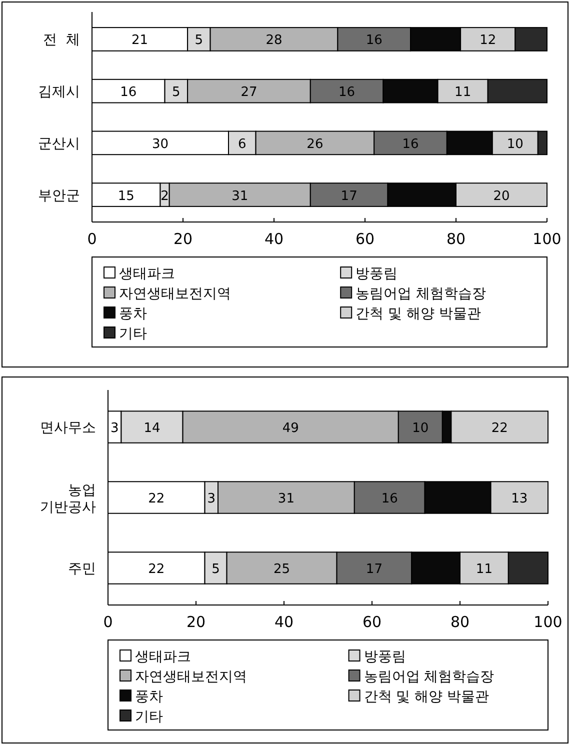  I want to click on data-label: 26, so click(315, 144).